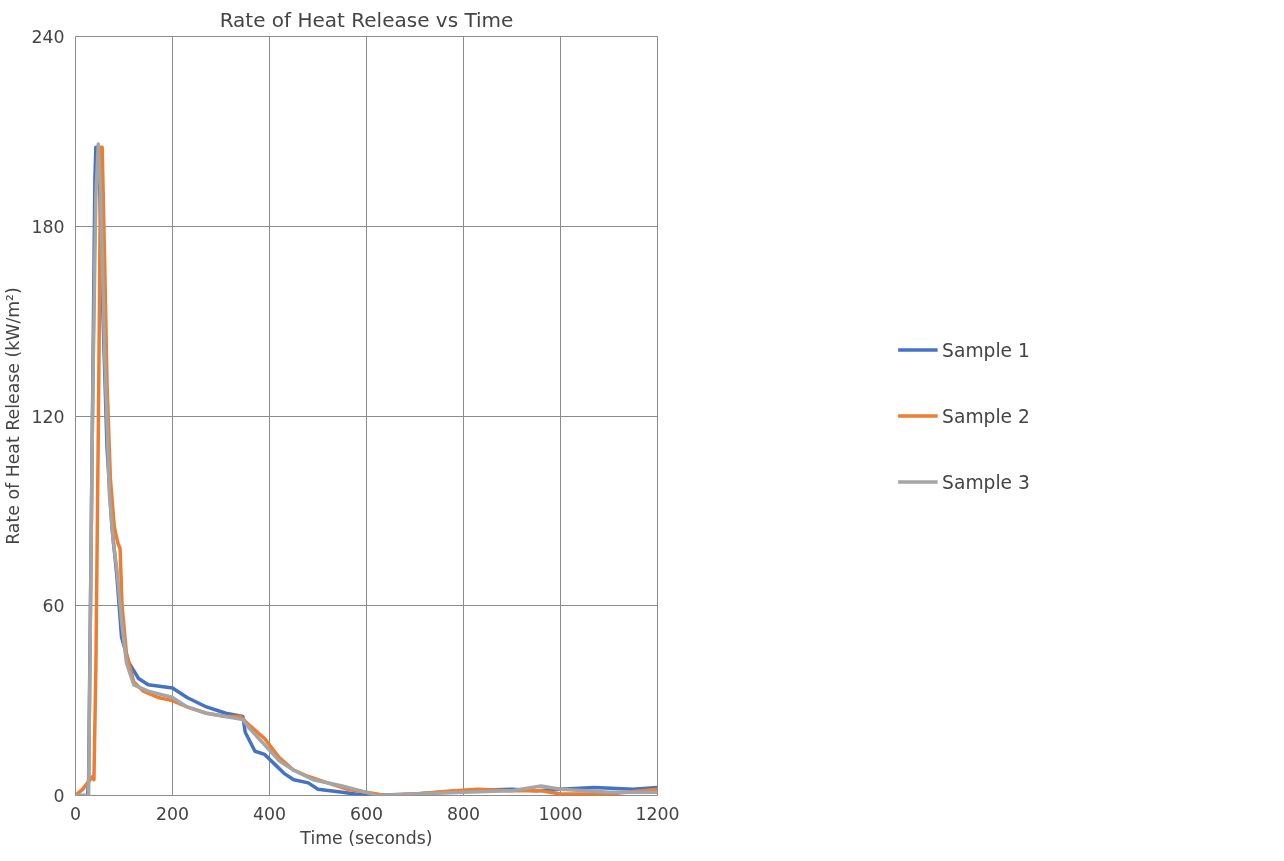 This screenshot has width=1284, height=861. I want to click on x-tick-label: 600, so click(366, 813).